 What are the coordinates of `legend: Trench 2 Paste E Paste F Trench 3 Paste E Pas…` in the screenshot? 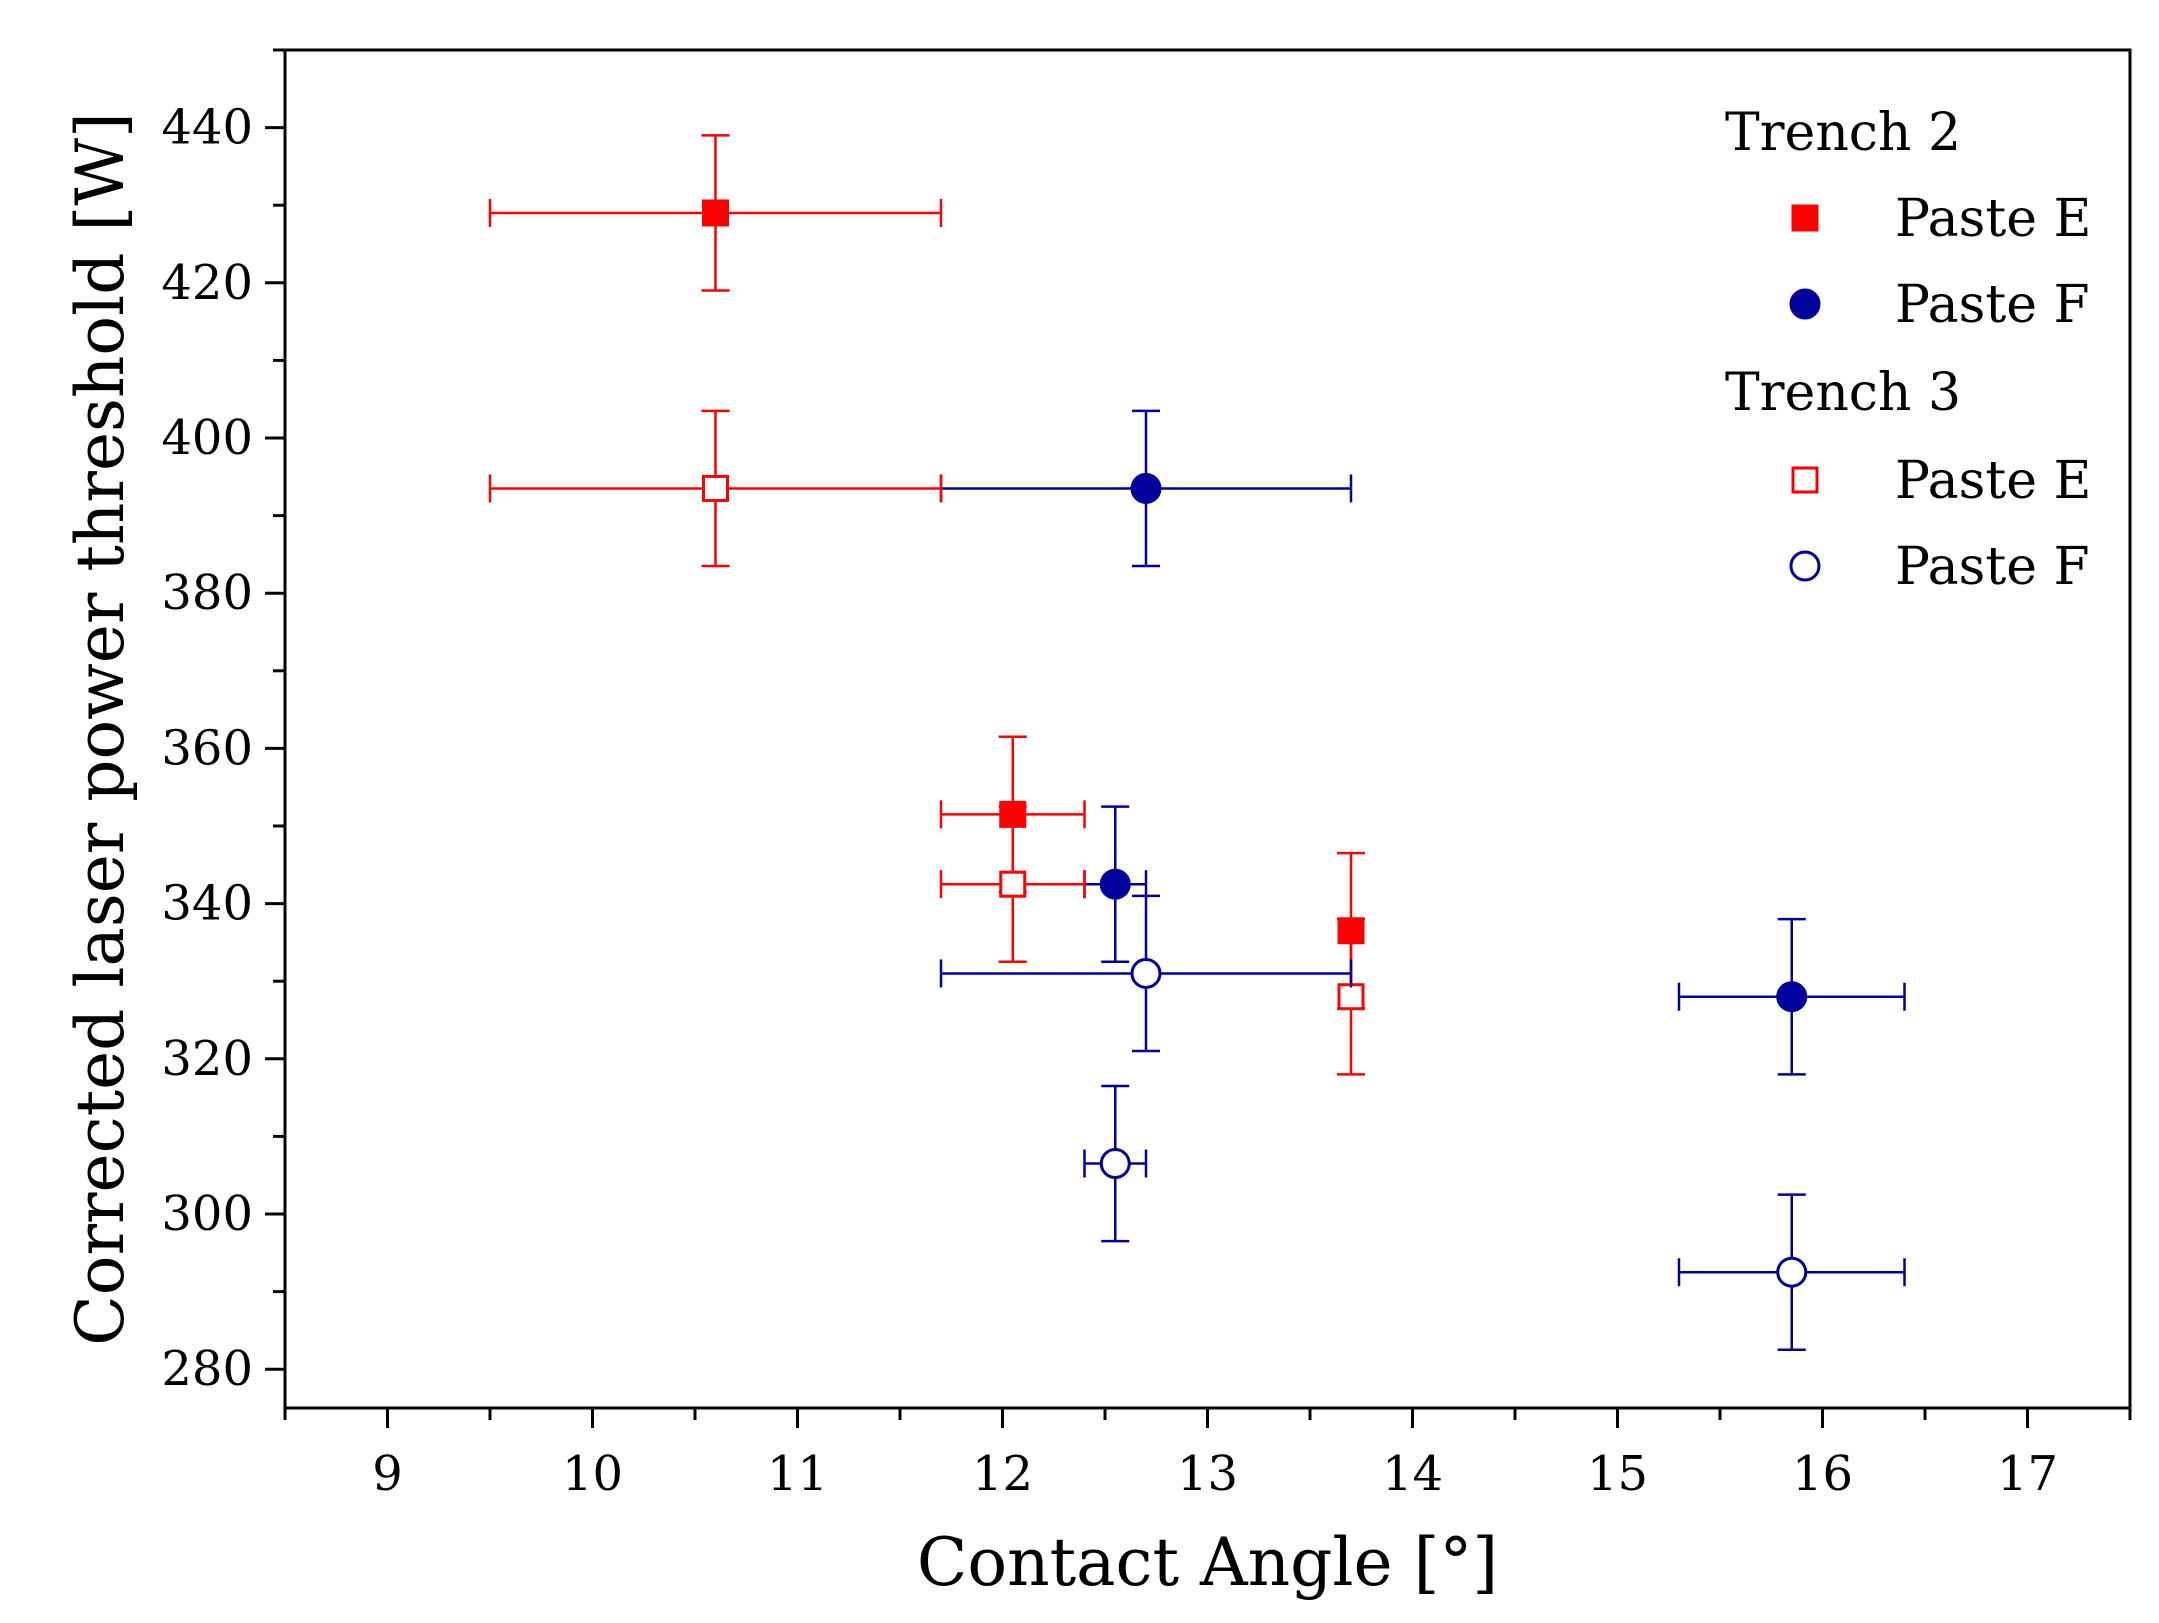 It's located at (1908, 350).